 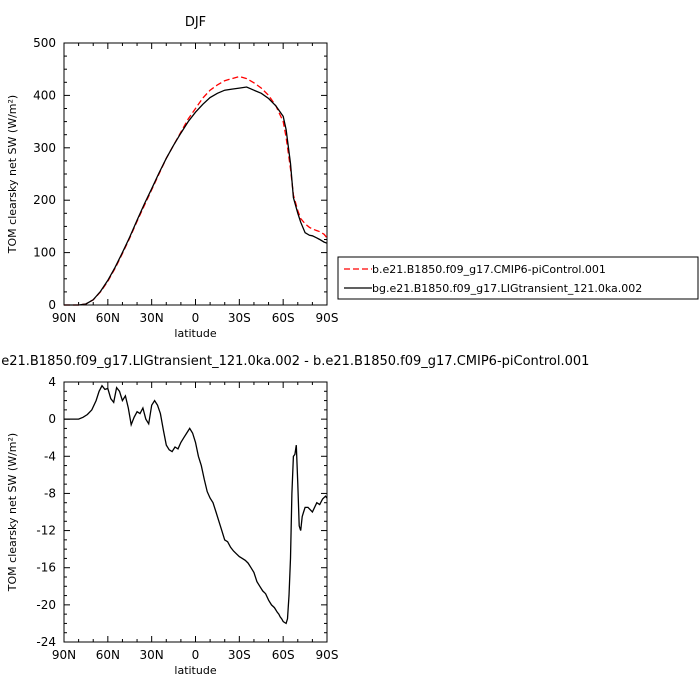 I want to click on top-x-tick-label: 90N, so click(x=64, y=318).